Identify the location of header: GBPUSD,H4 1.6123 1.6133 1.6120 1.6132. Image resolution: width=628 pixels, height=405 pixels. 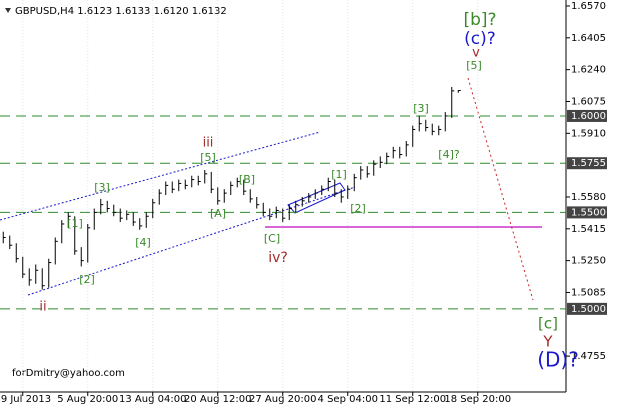
(121, 11).